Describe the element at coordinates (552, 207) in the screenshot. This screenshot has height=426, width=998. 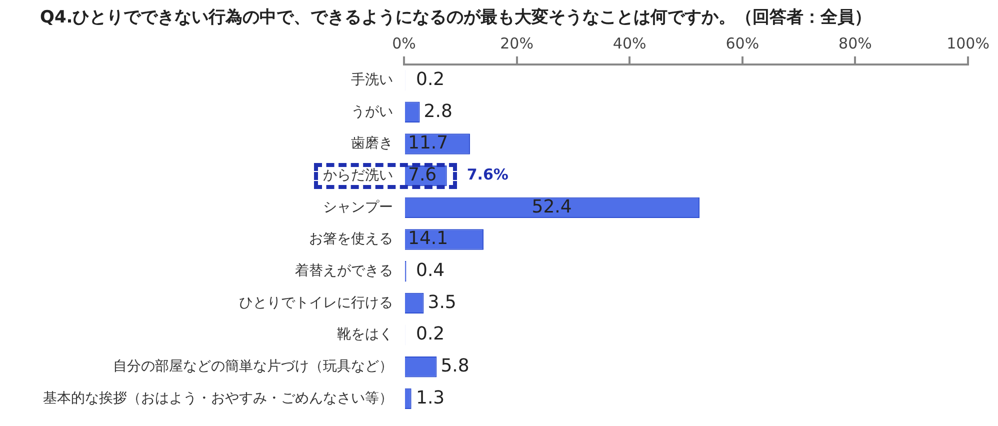
I see `data-label: 52.4` at that location.